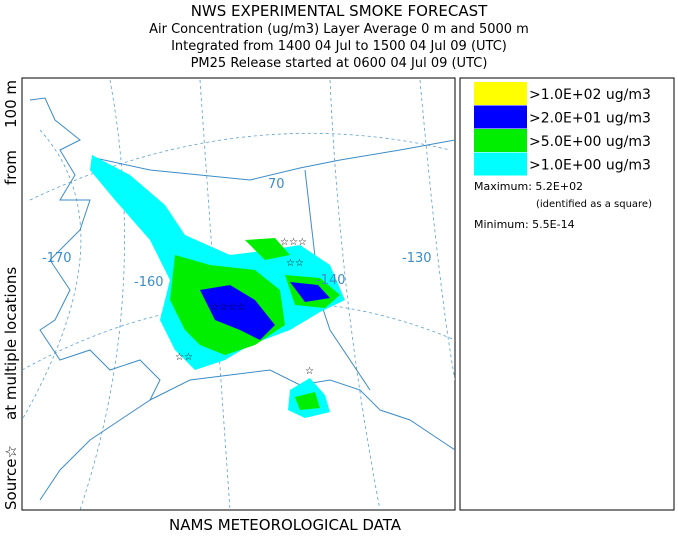  What do you see at coordinates (590, 166) in the screenshot?
I see `legend-label: >1.0E+00 ug/m3` at bounding box center [590, 166].